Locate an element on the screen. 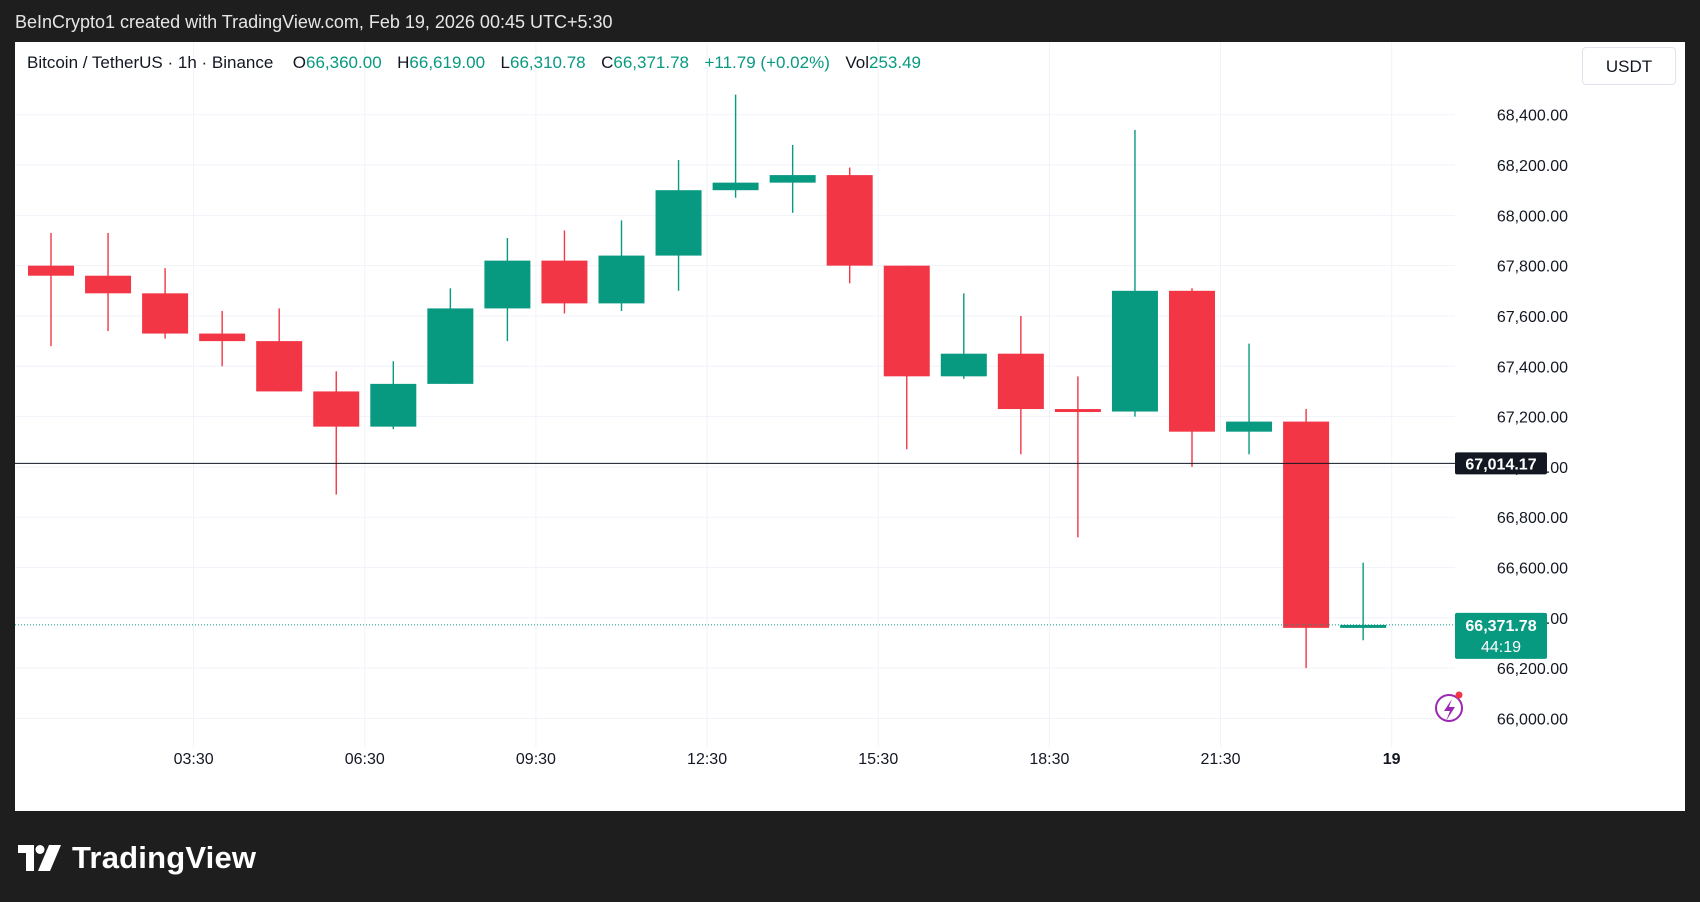 The image size is (1700, 902). x-tick-label: 21:30 is located at coordinates (1221, 759).